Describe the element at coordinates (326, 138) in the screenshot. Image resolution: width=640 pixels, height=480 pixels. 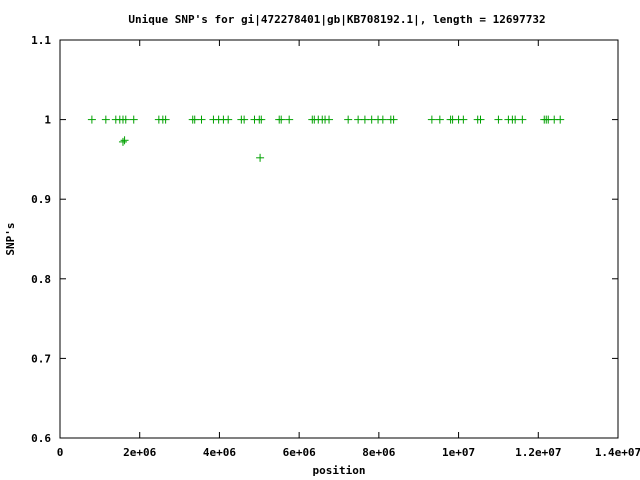
I see `data-series` at that location.